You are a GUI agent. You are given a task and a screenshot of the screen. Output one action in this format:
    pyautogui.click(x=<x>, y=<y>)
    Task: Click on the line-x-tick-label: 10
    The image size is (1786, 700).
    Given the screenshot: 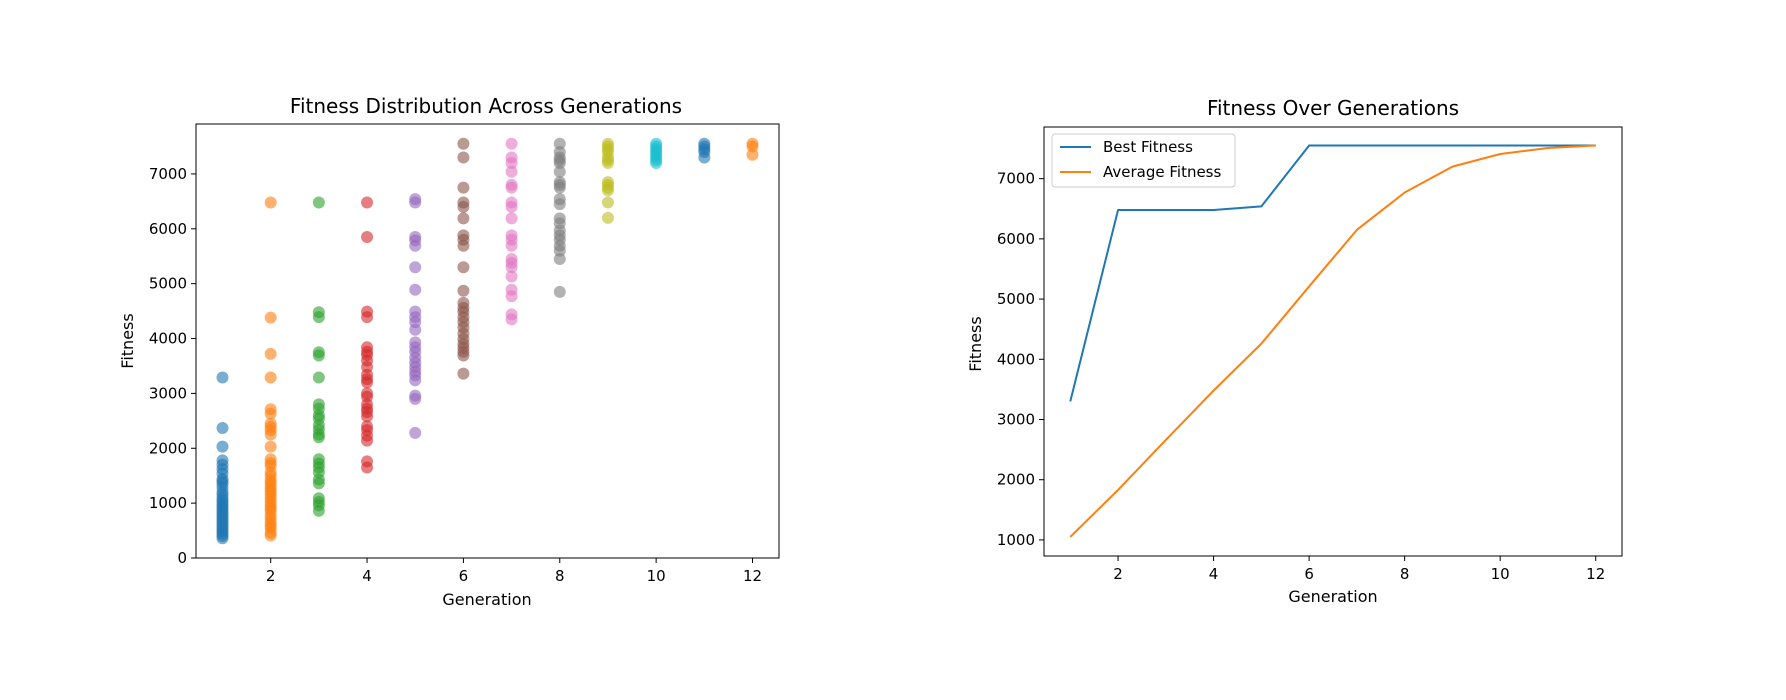 What is the action you would take?
    pyautogui.click(x=1500, y=574)
    